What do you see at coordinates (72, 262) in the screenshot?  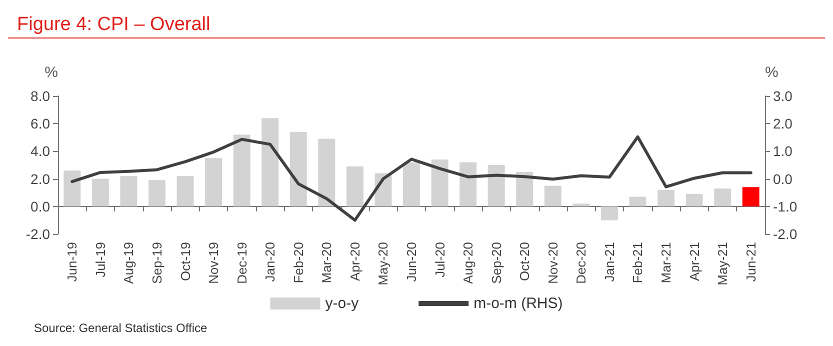 I see `x-tick-label: Jun-19` at bounding box center [72, 262].